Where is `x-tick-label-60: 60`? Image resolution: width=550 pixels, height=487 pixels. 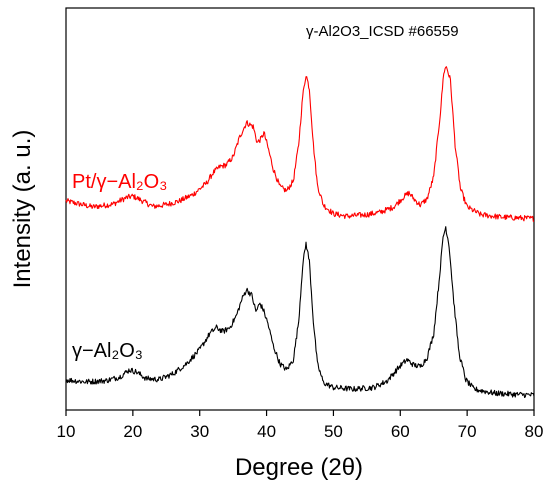
x-tick-label-60: 60 is located at coordinates (400, 431).